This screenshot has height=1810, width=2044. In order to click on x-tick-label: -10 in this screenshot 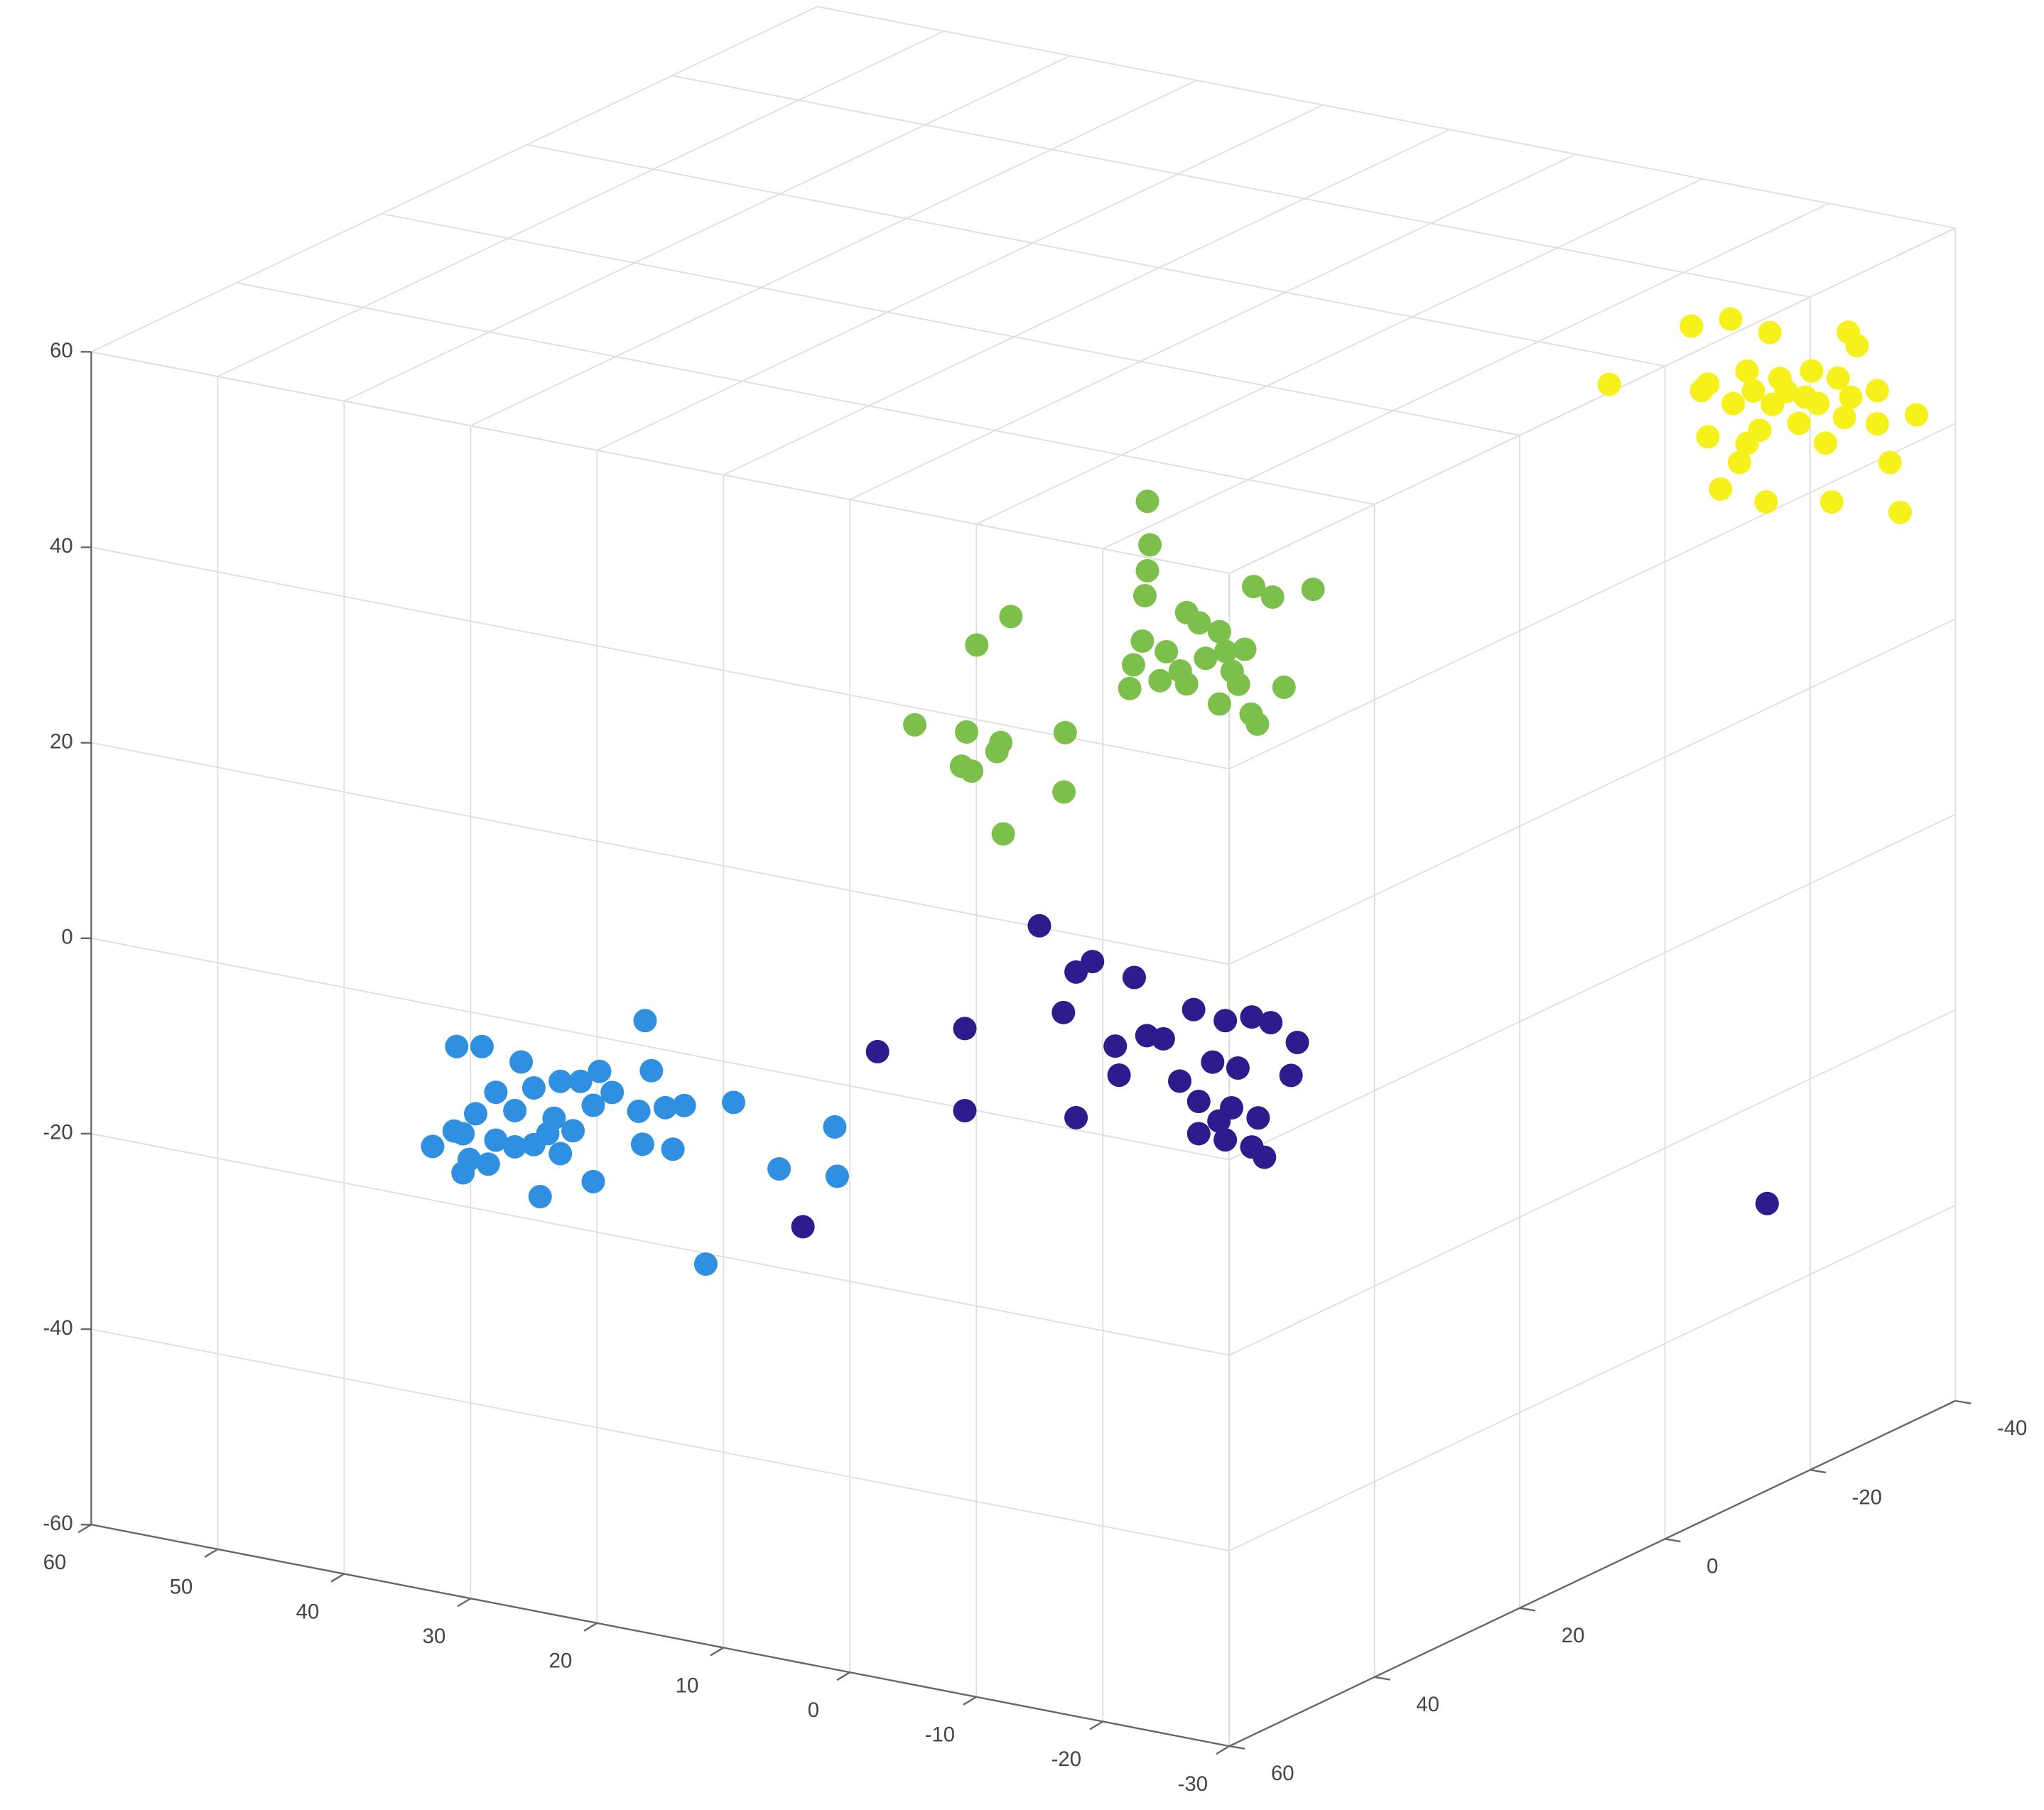, I will do `click(940, 1735)`.